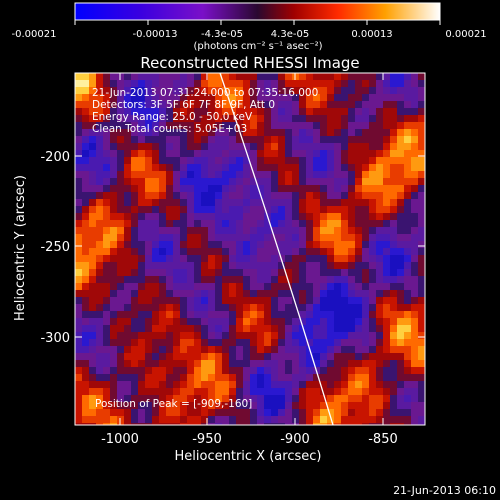  Describe the element at coordinates (290, 34) in the screenshot. I see `colorbar-tick-label: 4.3e-05` at that location.